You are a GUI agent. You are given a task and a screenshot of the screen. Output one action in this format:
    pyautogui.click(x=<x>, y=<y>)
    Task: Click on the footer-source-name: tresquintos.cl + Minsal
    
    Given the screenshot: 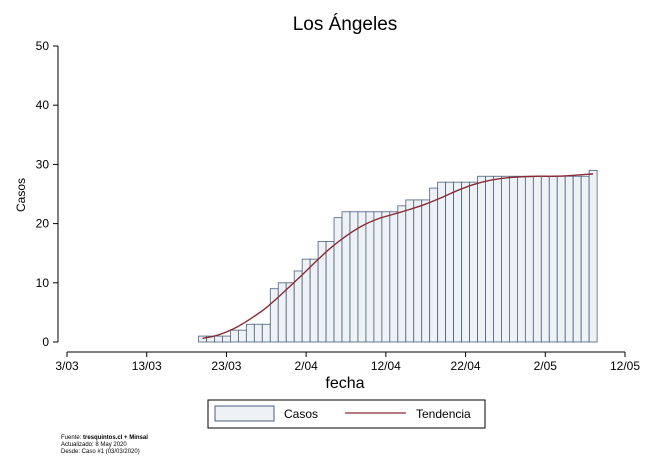 What is the action you would take?
    pyautogui.click(x=115, y=438)
    